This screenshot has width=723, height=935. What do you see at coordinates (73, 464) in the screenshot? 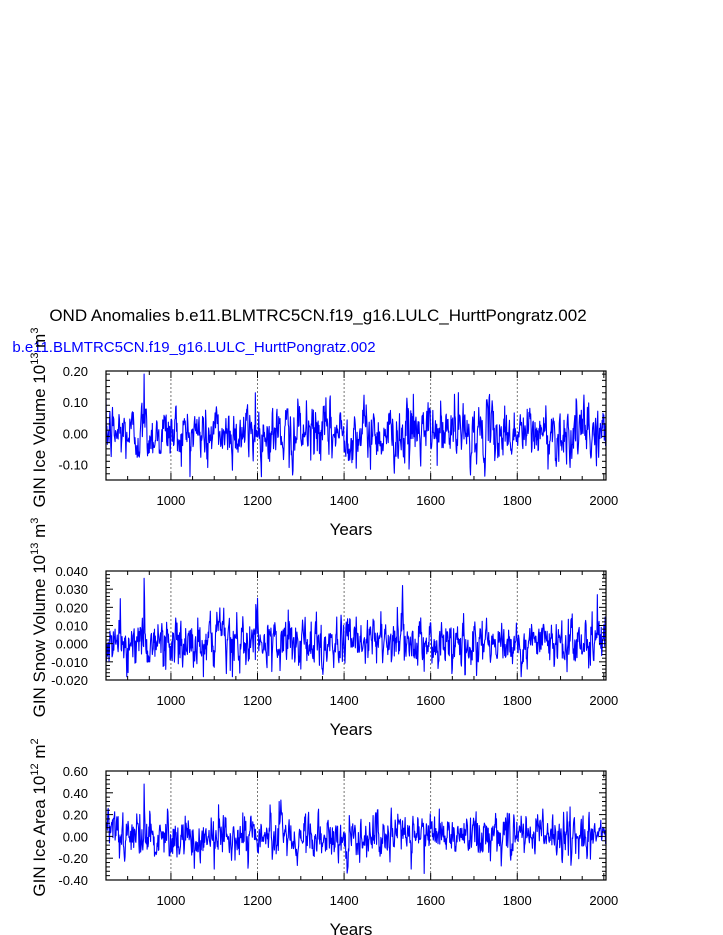
I see `y-tick-label: -0.10` at bounding box center [73, 464].